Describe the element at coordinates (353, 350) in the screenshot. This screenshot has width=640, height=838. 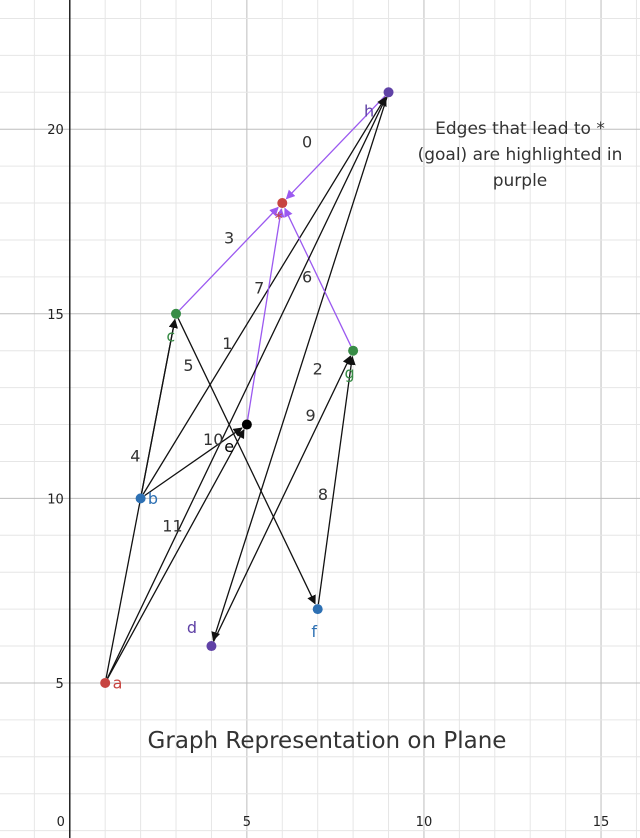
I see `node-g` at that location.